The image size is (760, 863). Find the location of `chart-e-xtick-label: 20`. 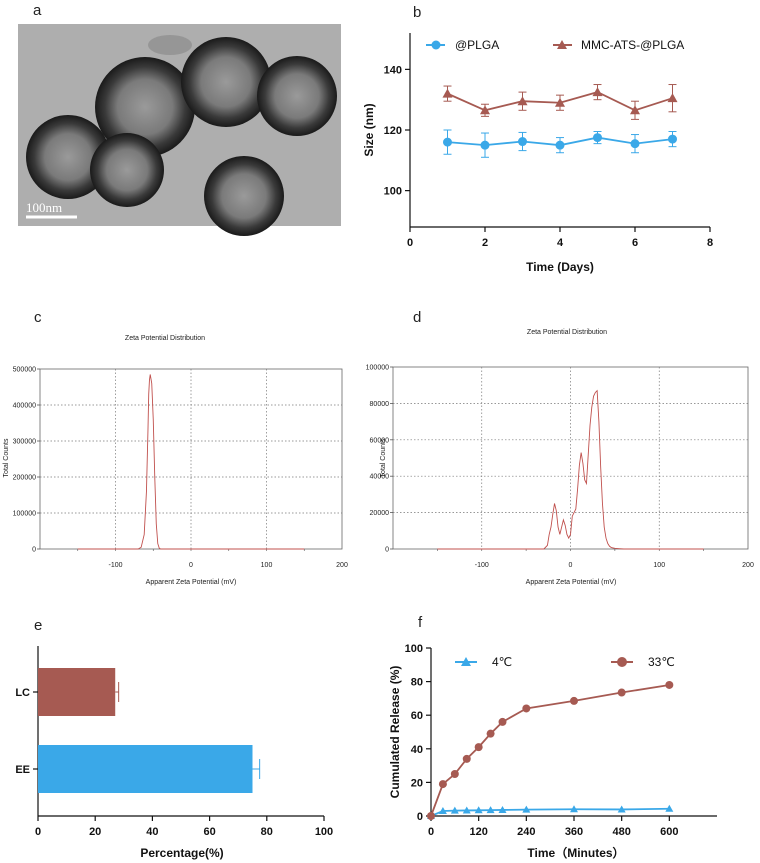

chart-e-xtick-label: 20 is located at coordinates (95, 832).